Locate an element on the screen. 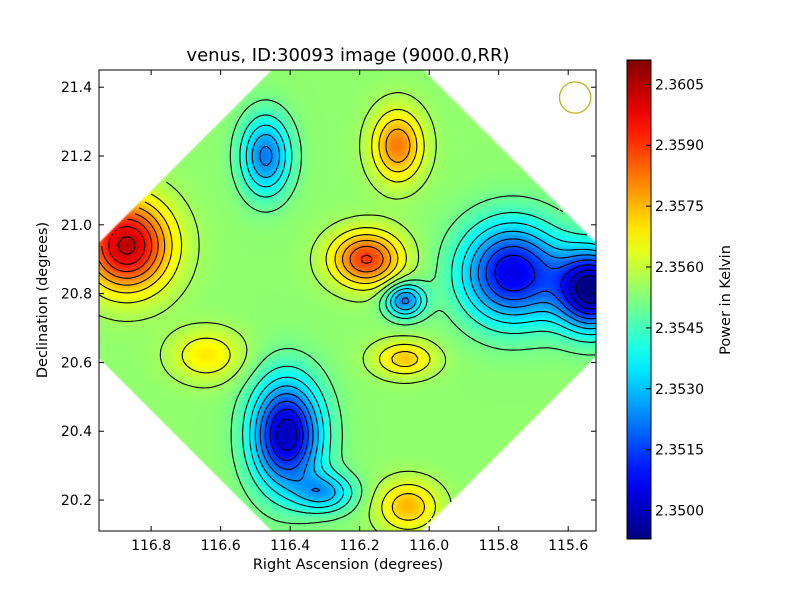  y-tick-label: 20.4 is located at coordinates (76, 432).